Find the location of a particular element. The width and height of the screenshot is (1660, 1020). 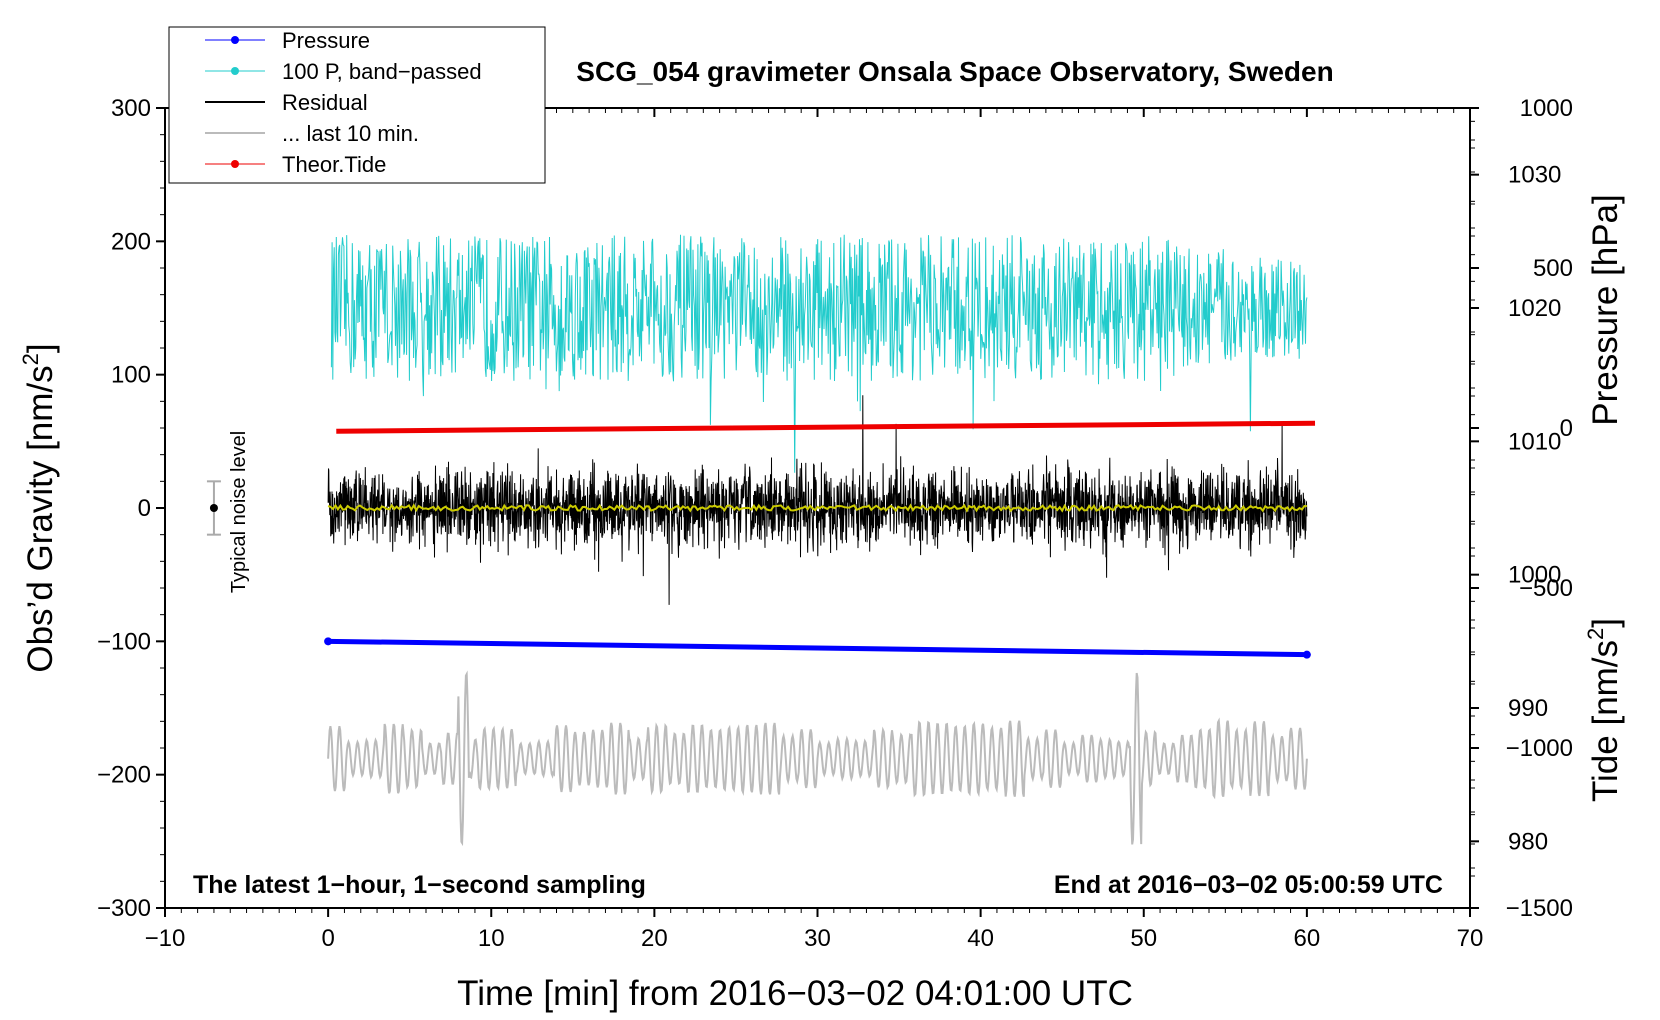

x-tick-label: 50 is located at coordinates (1143, 938).